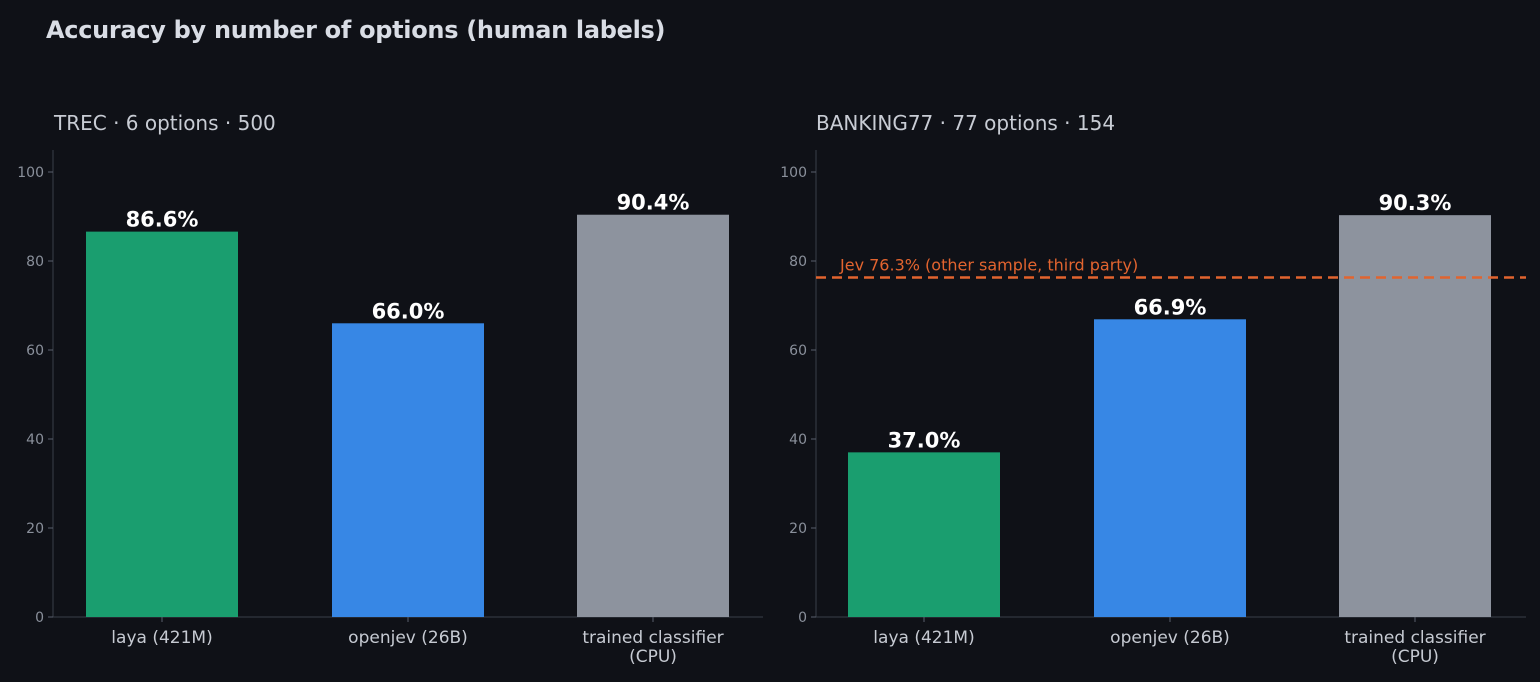 This screenshot has height=682, width=1540. What do you see at coordinates (966, 123) in the screenshot?
I see `panel-title: BANKING77 · 77 options · 154` at bounding box center [966, 123].